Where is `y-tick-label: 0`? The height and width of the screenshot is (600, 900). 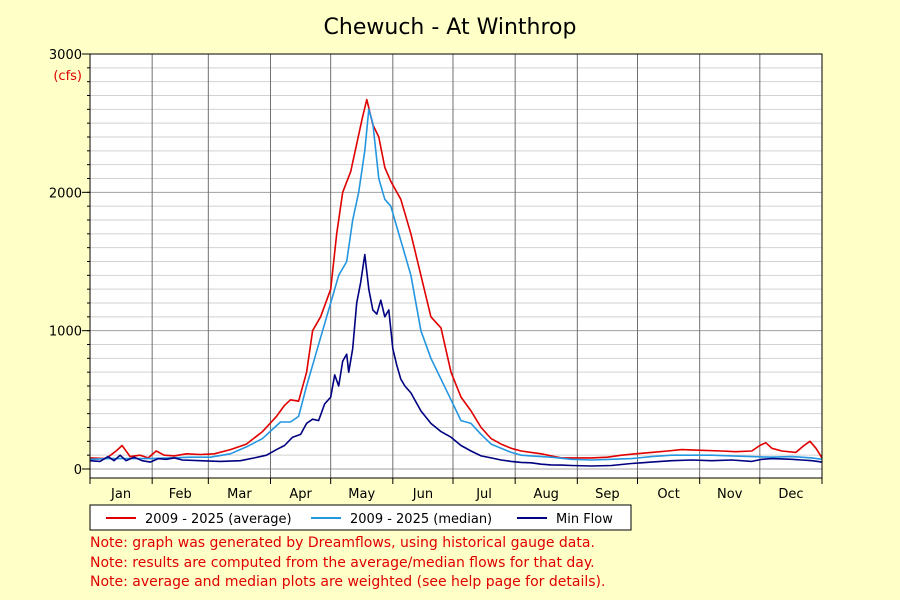
y-tick-label: 0 is located at coordinates (78, 470).